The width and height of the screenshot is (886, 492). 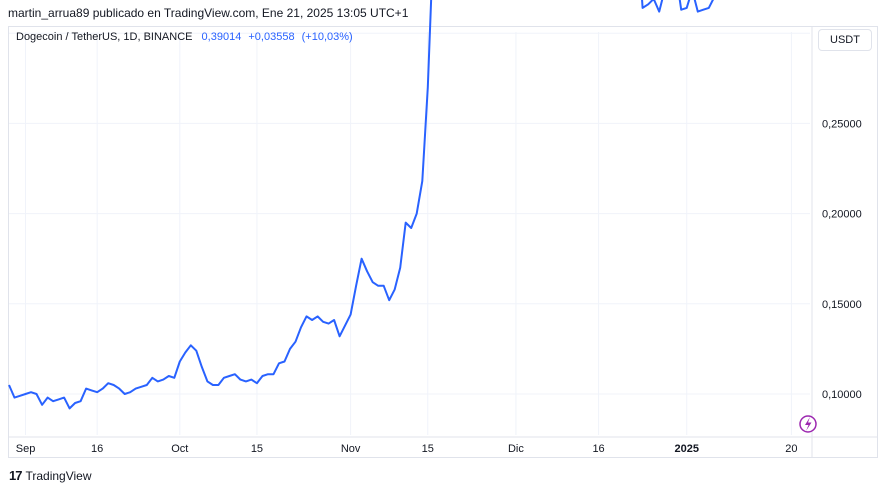 What do you see at coordinates (104, 37) in the screenshot?
I see `symbol-title: Dogecoin / TetherUS, 1D, BINANCE` at bounding box center [104, 37].